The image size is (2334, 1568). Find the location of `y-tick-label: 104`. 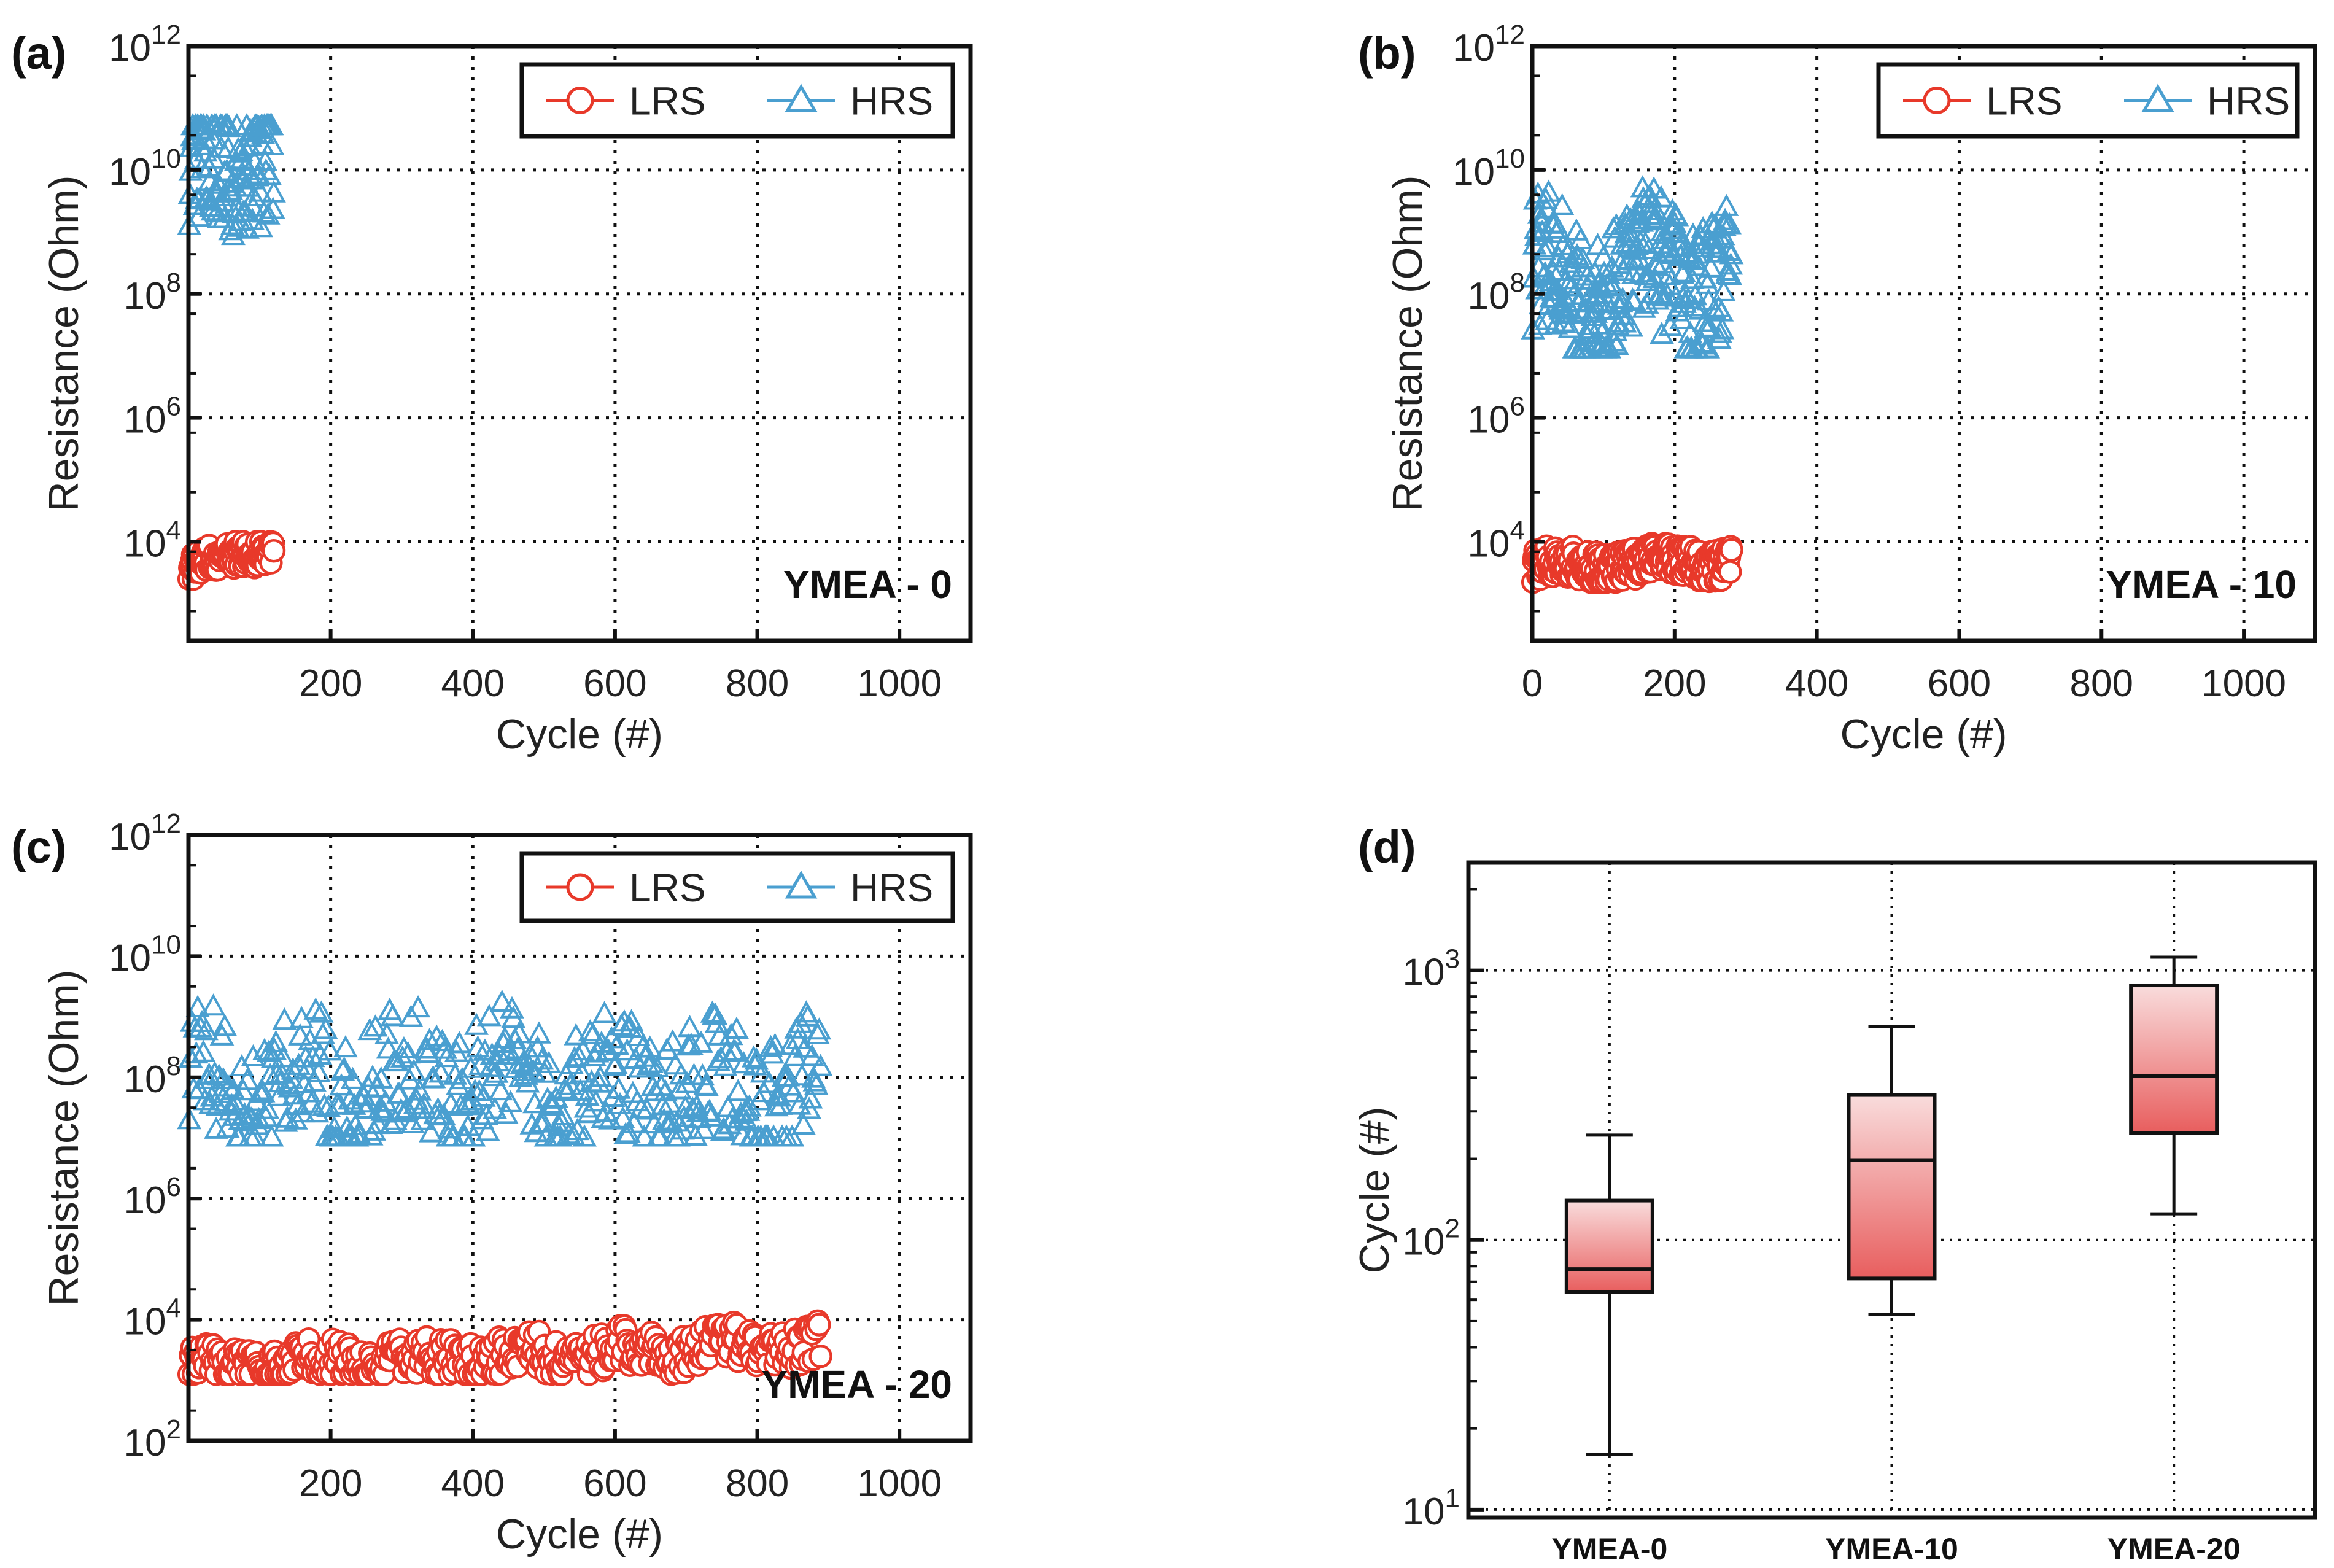

y-tick-label: 104 is located at coordinates (1496, 541).